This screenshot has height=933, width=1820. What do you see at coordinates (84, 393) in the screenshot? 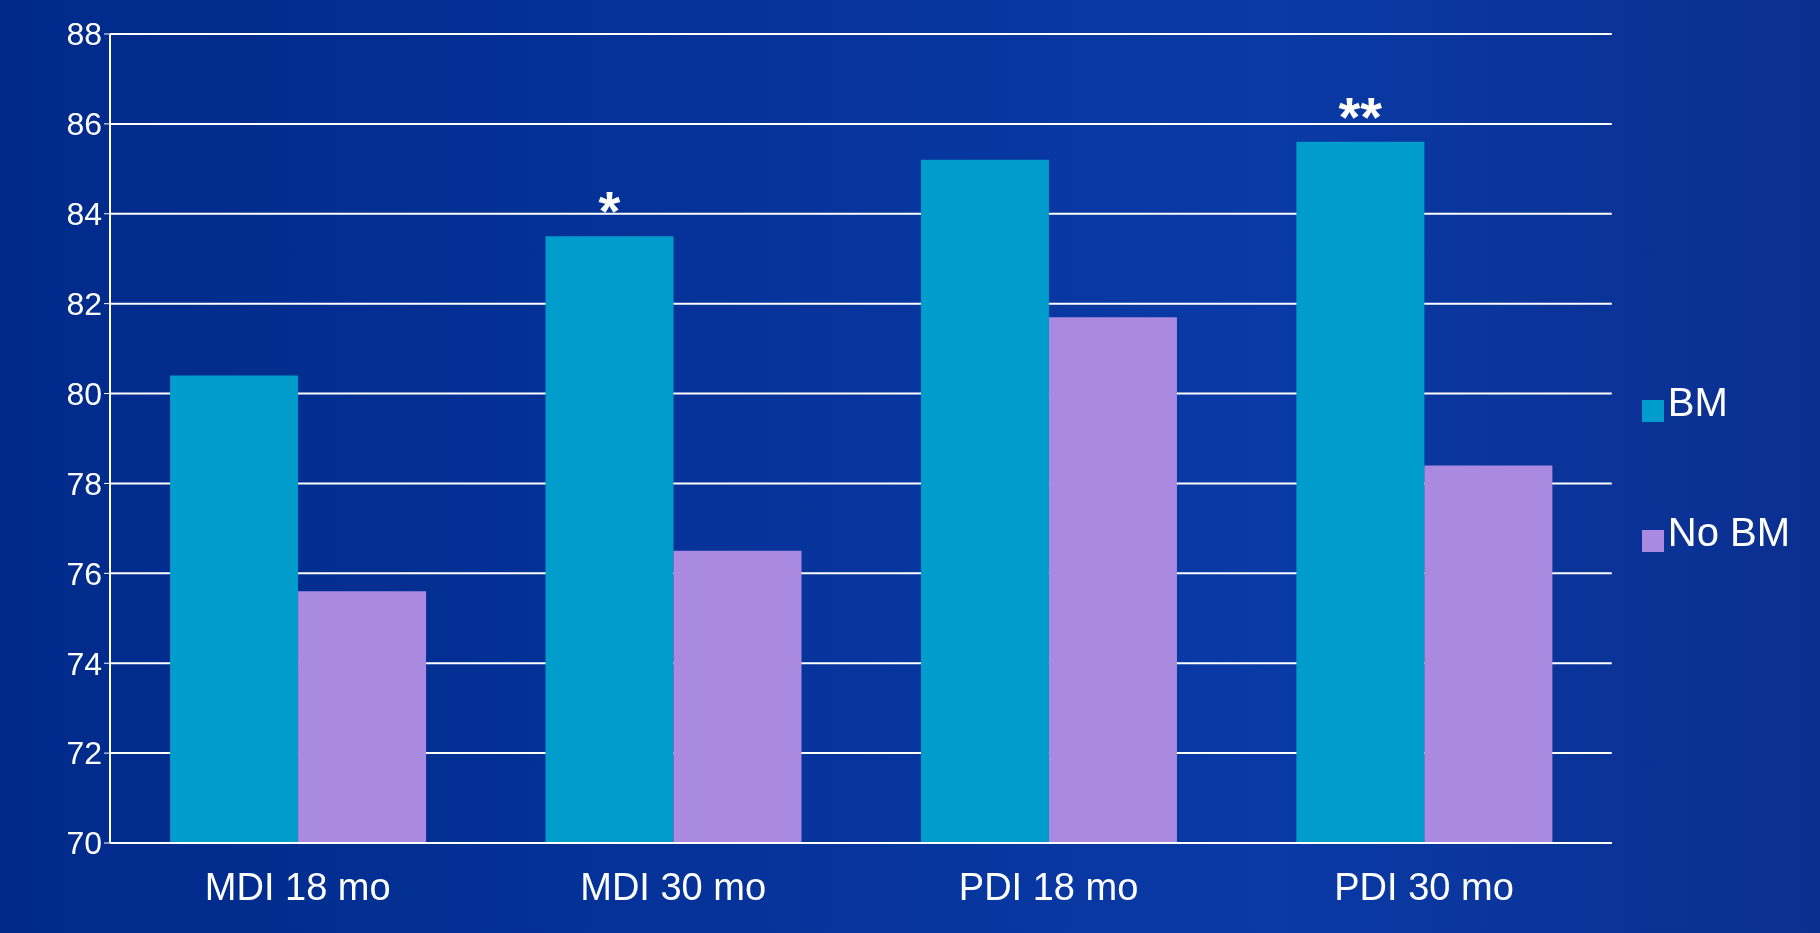
I see `y-tick-label: 80` at bounding box center [84, 393].